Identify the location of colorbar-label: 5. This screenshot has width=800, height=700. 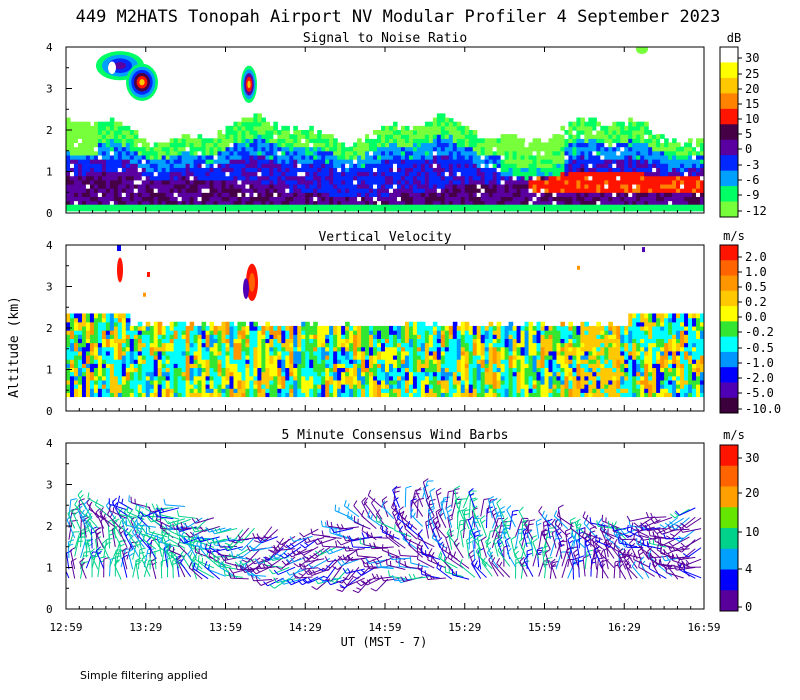
(748, 134).